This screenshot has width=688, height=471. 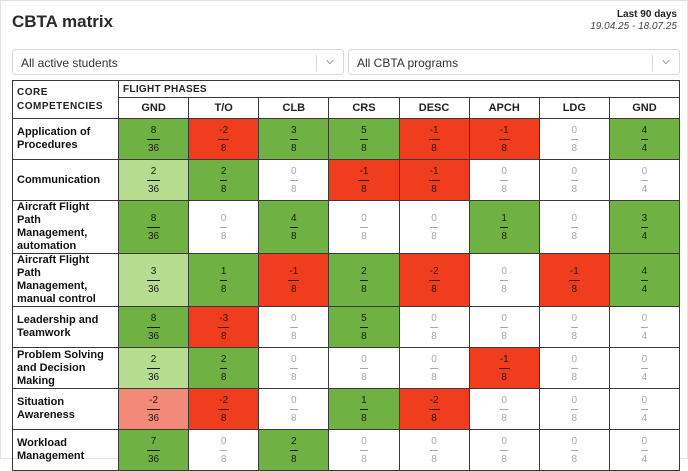 I want to click on score-value: 2, so click(x=153, y=359).